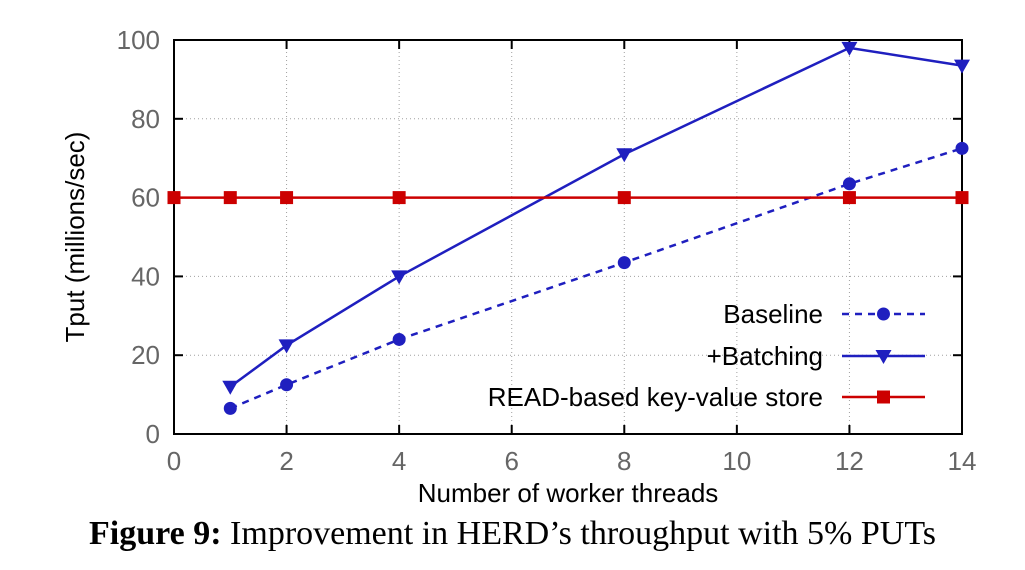  Describe the element at coordinates (145, 198) in the screenshot. I see `y-tick-label: 60` at that location.